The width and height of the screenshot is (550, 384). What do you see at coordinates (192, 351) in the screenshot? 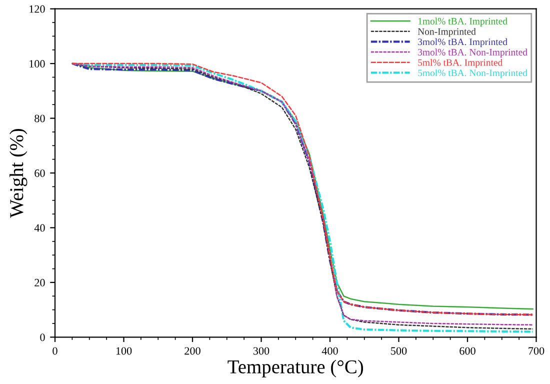
I see `x-tick-label: 200` at bounding box center [192, 351].